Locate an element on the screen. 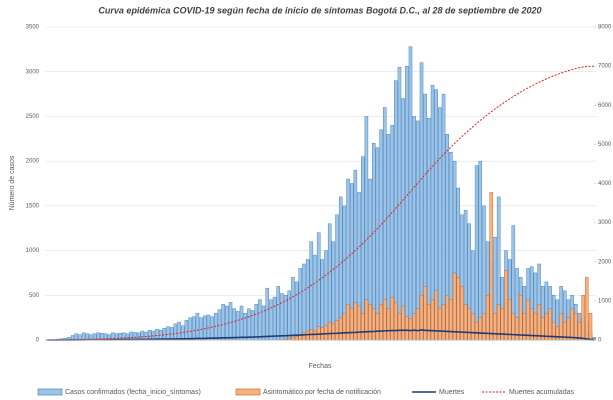  y2-tick-label: 5000 is located at coordinates (605, 145).